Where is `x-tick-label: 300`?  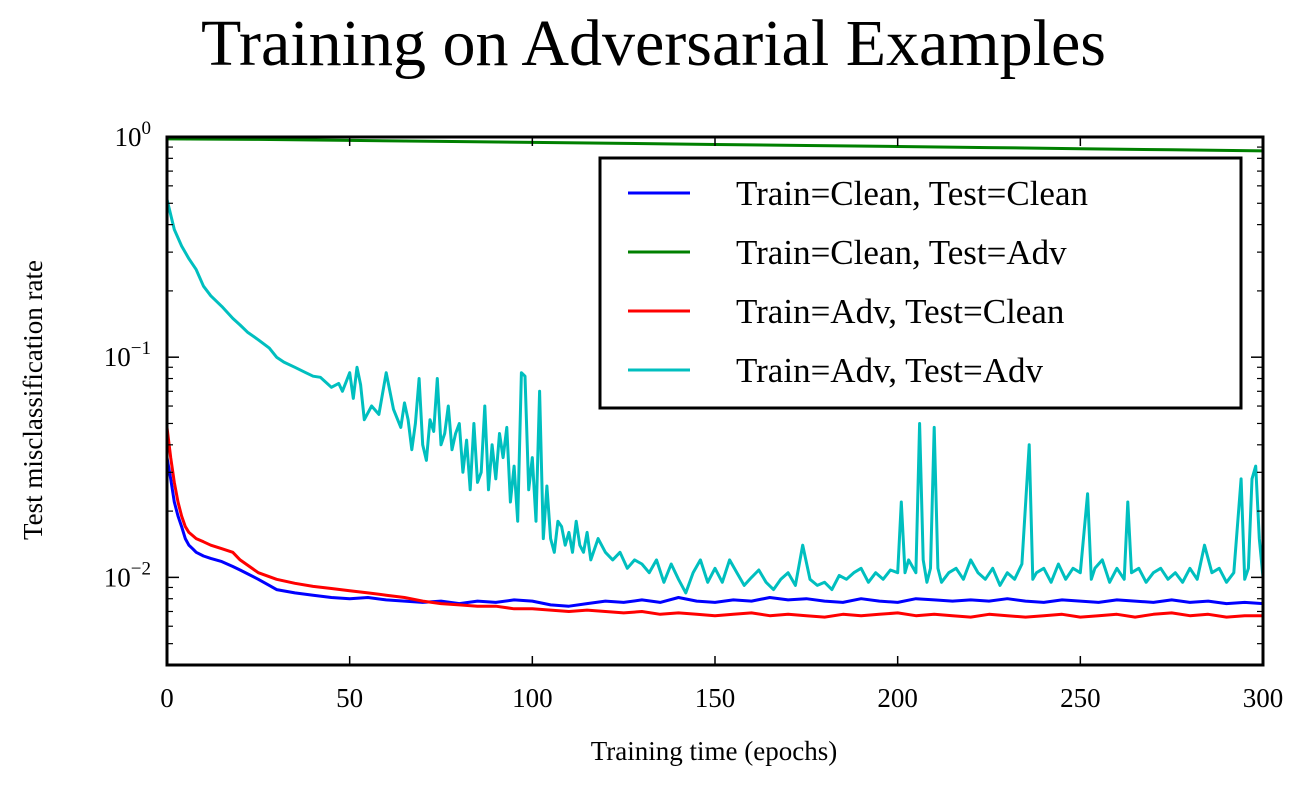
x-tick-label: 300 is located at coordinates (1263, 698).